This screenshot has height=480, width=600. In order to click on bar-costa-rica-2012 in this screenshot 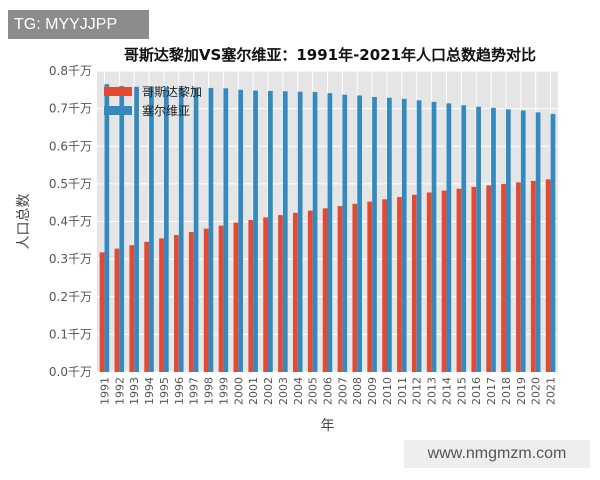, I will do `click(414, 283)`.